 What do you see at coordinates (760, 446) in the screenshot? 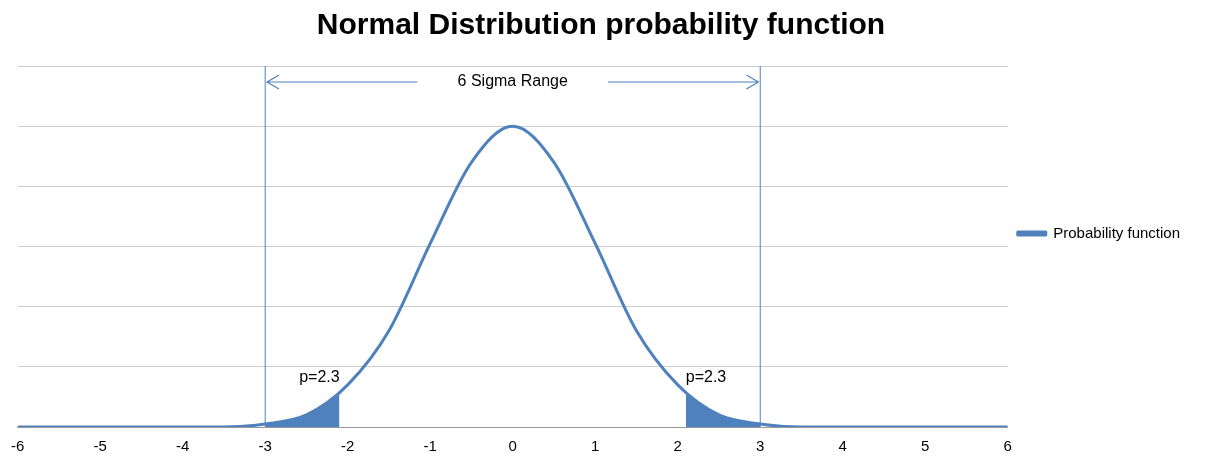
I see `x-tick-label: 3` at bounding box center [760, 446].